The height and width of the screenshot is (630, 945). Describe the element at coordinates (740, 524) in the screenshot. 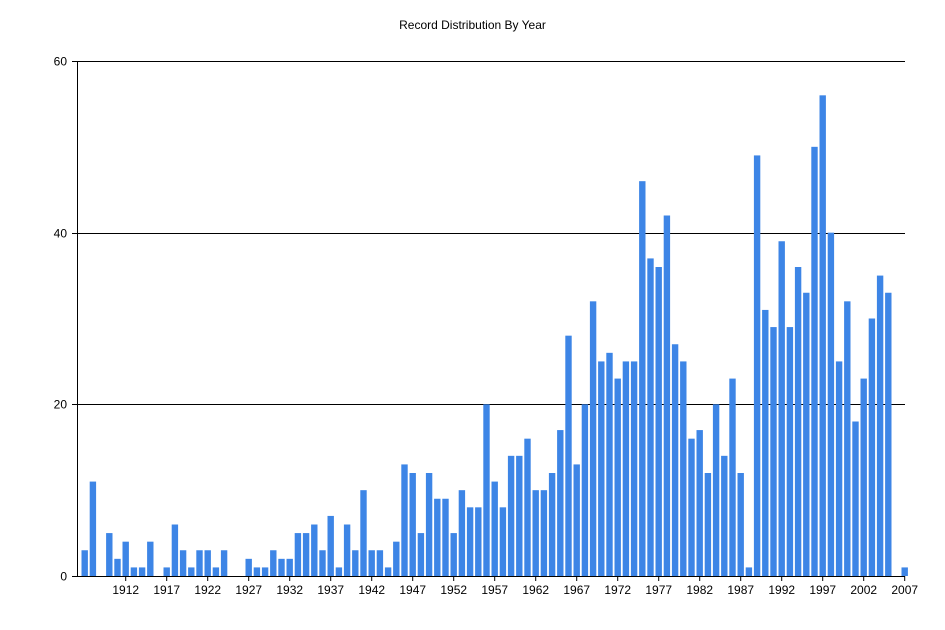

I see `bar-1987` at that location.